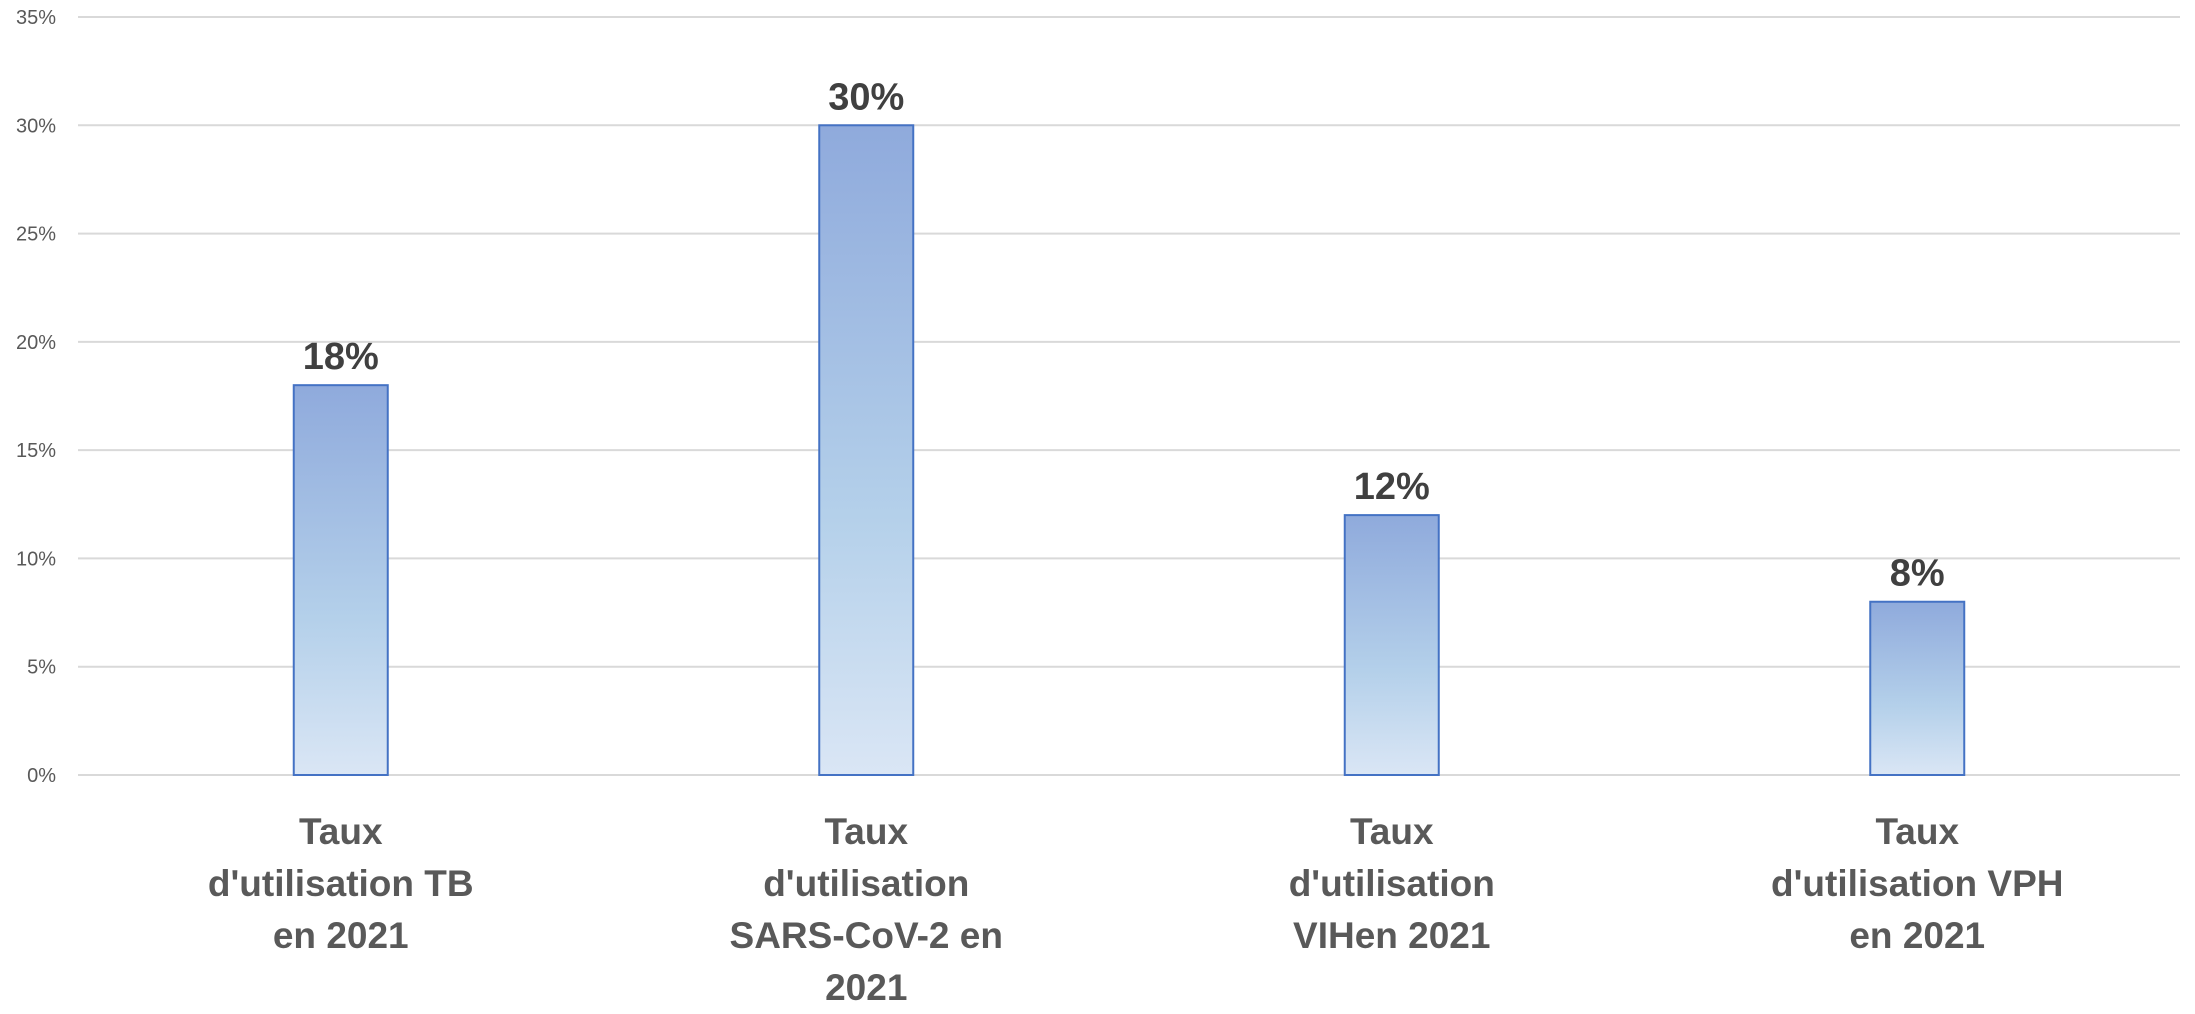 The height and width of the screenshot is (1014, 2195). What do you see at coordinates (1917, 883) in the screenshot?
I see `x-tick-label: Taux d'utilisation VPH en 2021` at bounding box center [1917, 883].